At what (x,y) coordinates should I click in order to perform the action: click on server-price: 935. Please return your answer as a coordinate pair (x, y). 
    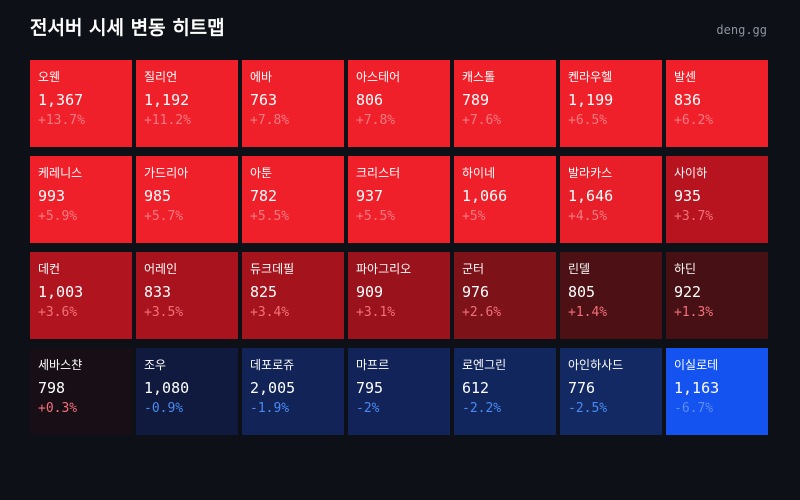
    Looking at the image, I should click on (688, 196).